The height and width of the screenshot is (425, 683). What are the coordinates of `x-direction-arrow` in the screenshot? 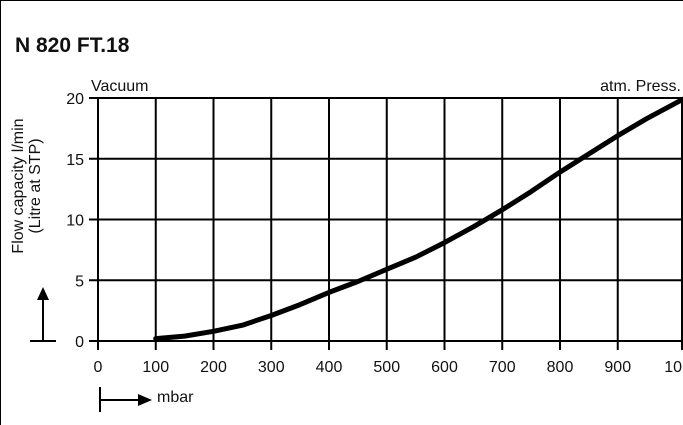 It's located at (125, 399).